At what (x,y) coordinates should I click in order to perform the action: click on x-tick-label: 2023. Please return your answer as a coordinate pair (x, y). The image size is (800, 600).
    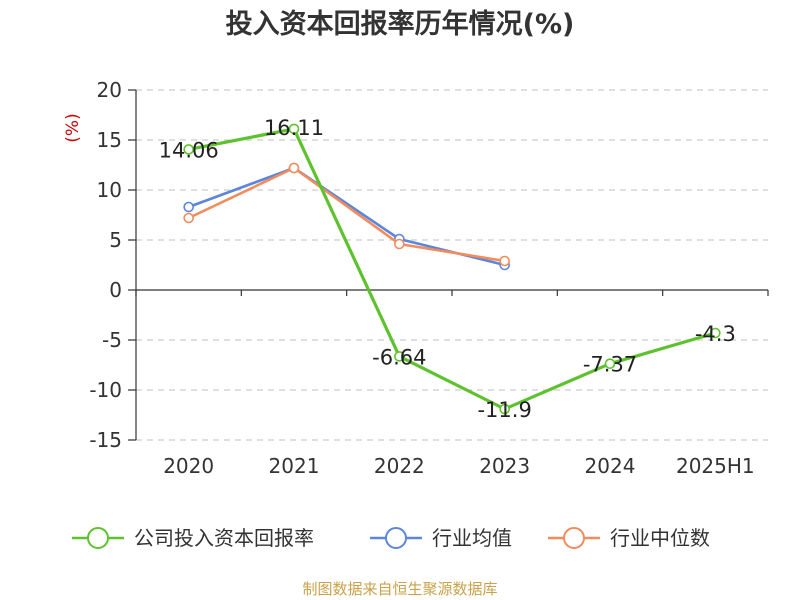
    Looking at the image, I should click on (504, 466).